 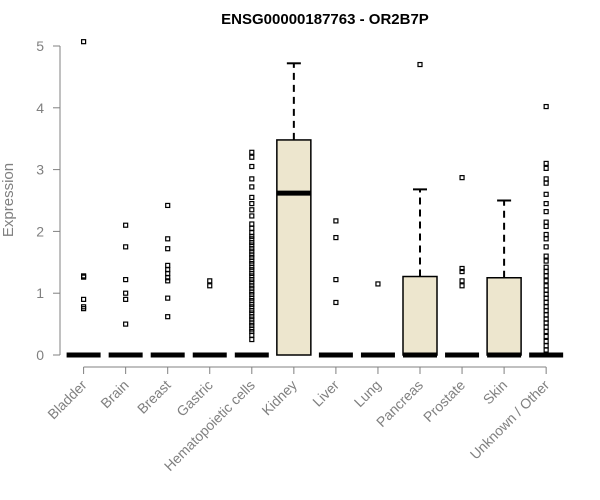 I want to click on x-tick-label: Liver, so click(x=325, y=393).